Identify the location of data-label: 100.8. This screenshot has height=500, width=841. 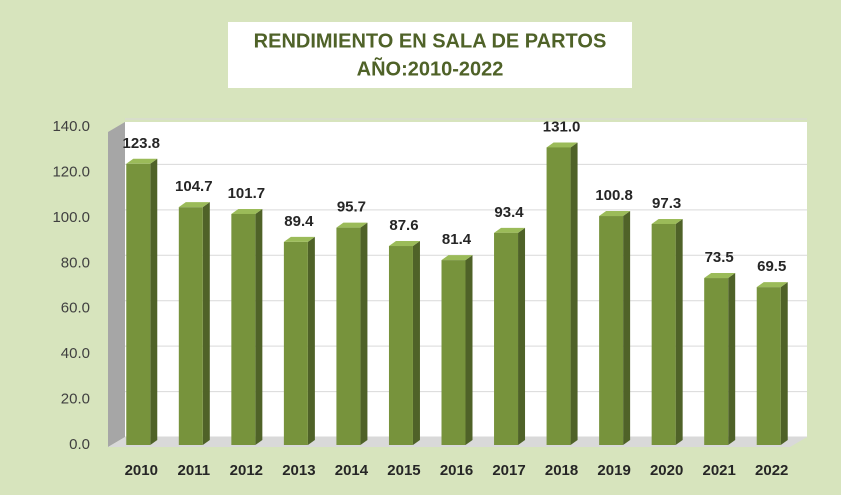
(614, 195).